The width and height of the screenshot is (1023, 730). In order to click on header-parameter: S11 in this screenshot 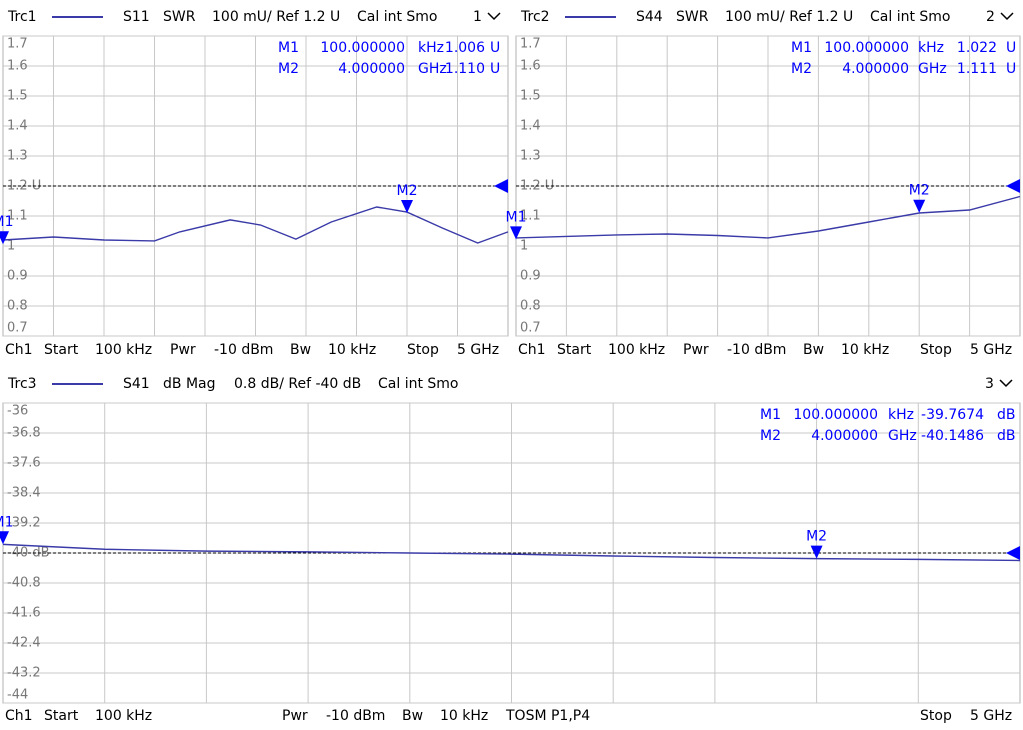, I will do `click(136, 17)`.